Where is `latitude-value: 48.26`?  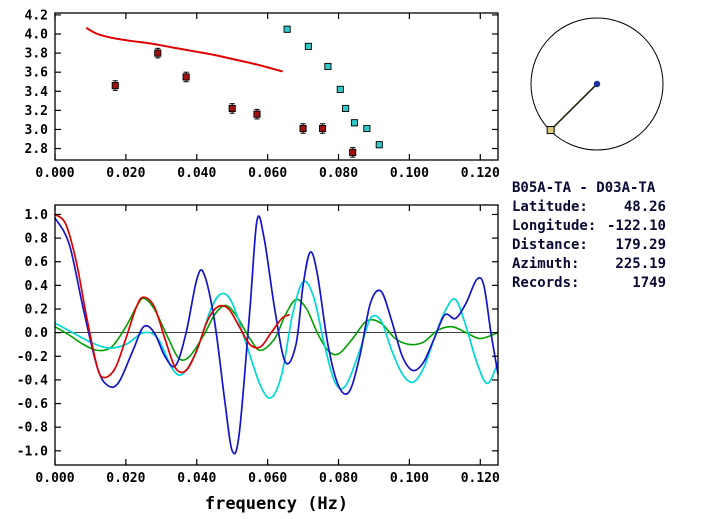 latitude-value: 48.26 is located at coordinates (644, 207).